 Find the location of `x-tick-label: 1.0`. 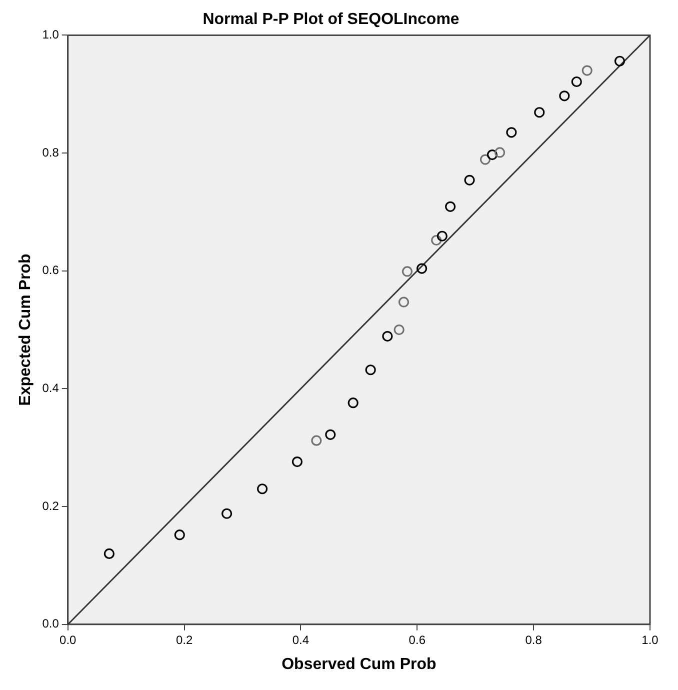

x-tick-label: 1.0 is located at coordinates (650, 639).